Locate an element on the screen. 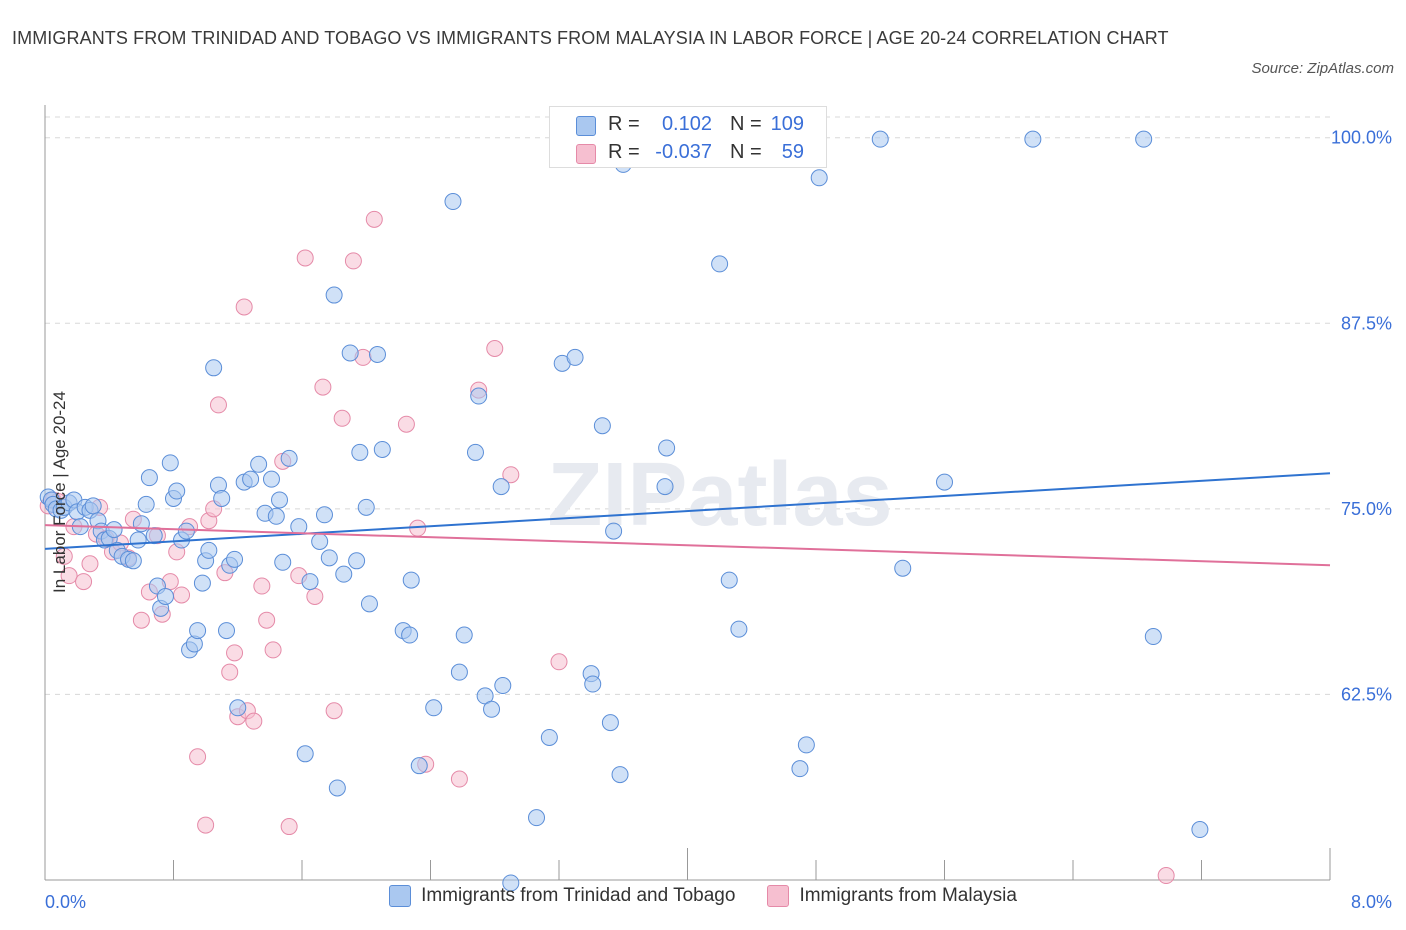 The width and height of the screenshot is (1406, 930). n-value-trinidad: 109 is located at coordinates (787, 124).